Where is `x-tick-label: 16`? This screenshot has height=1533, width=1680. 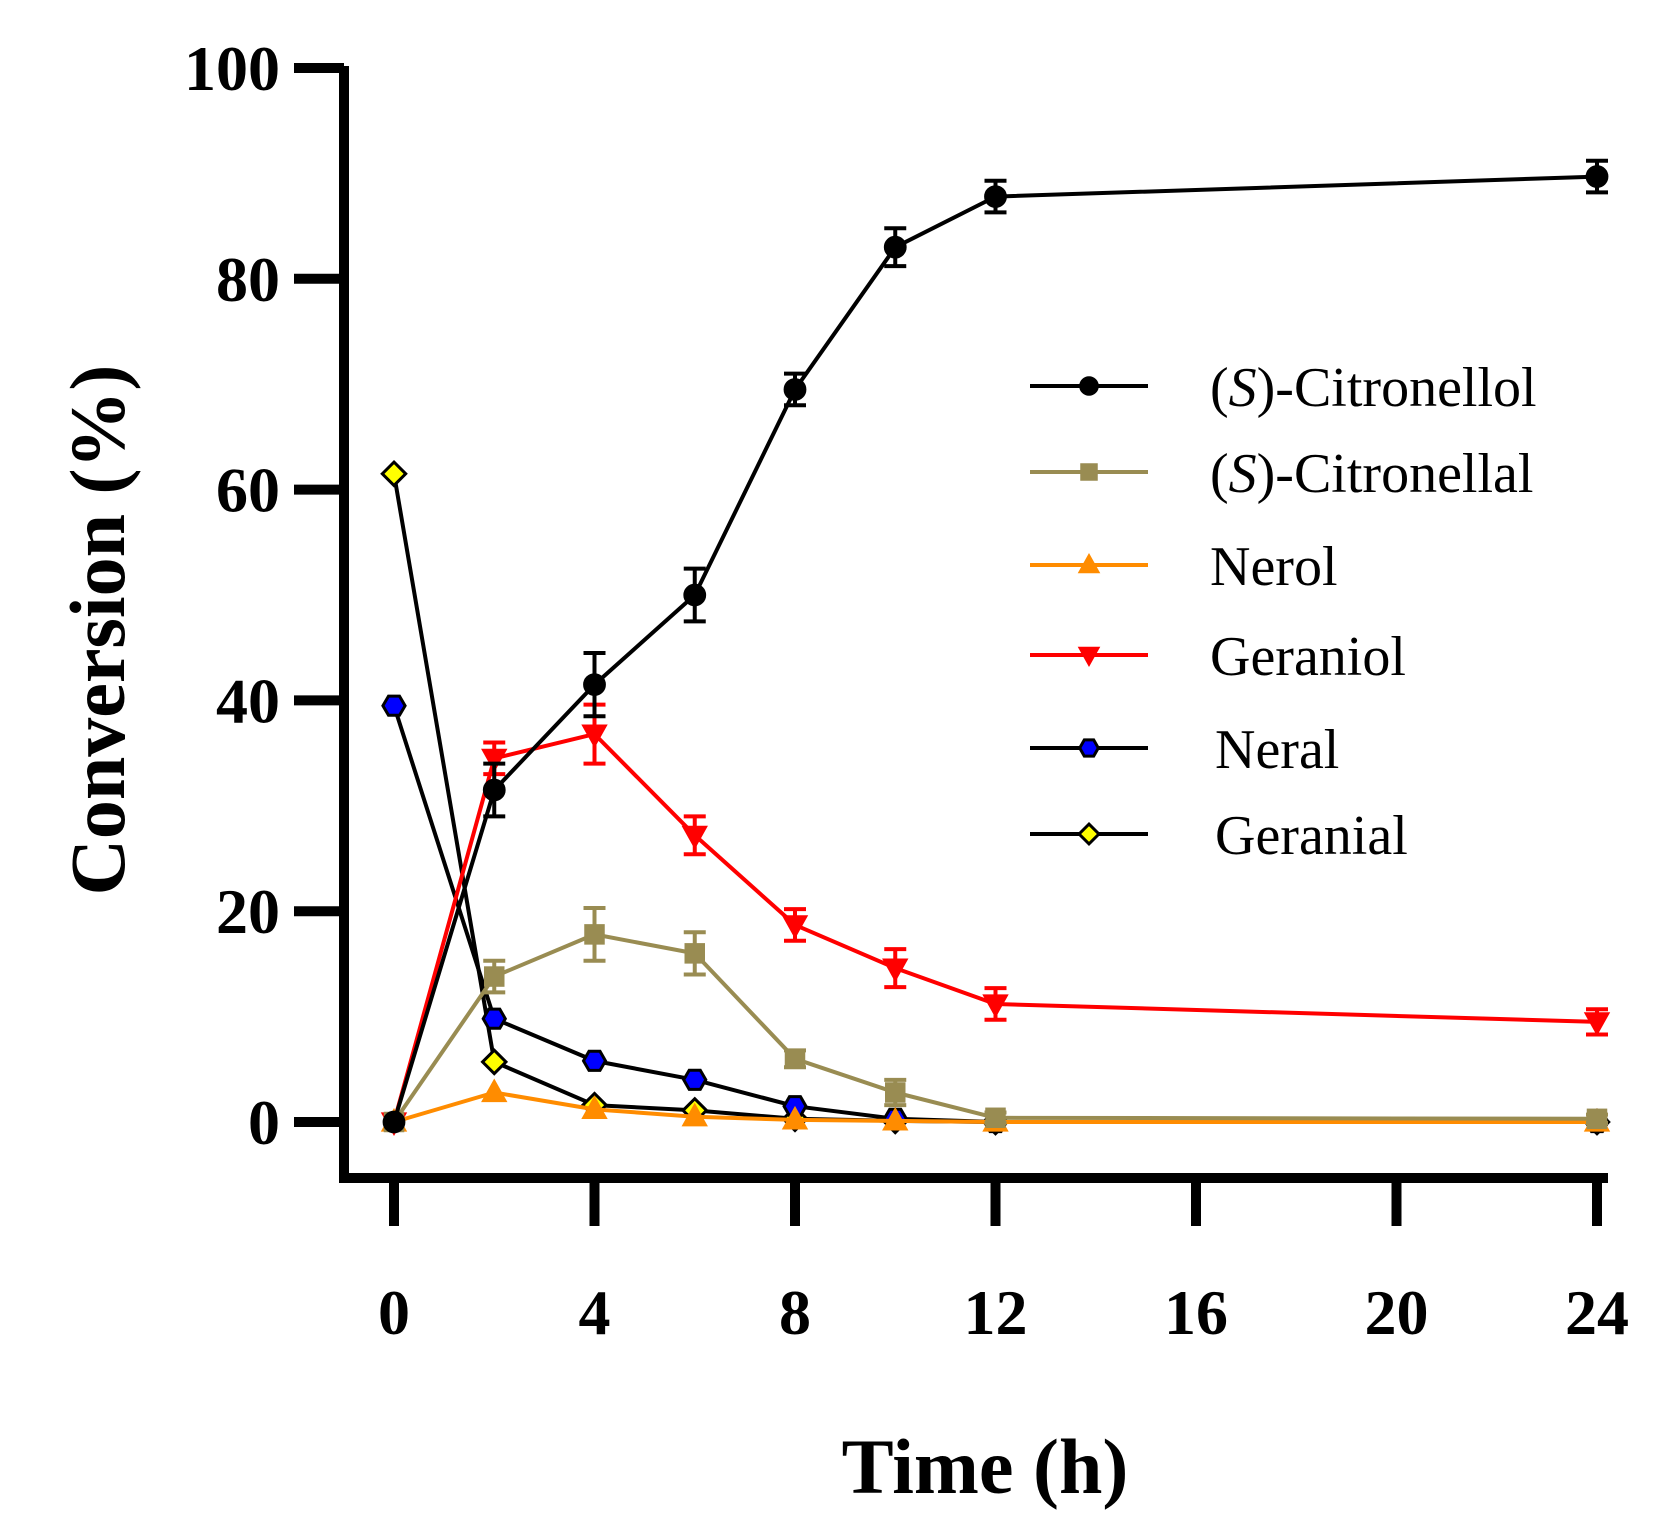 x-tick-label: 16 is located at coordinates (1196, 1312).